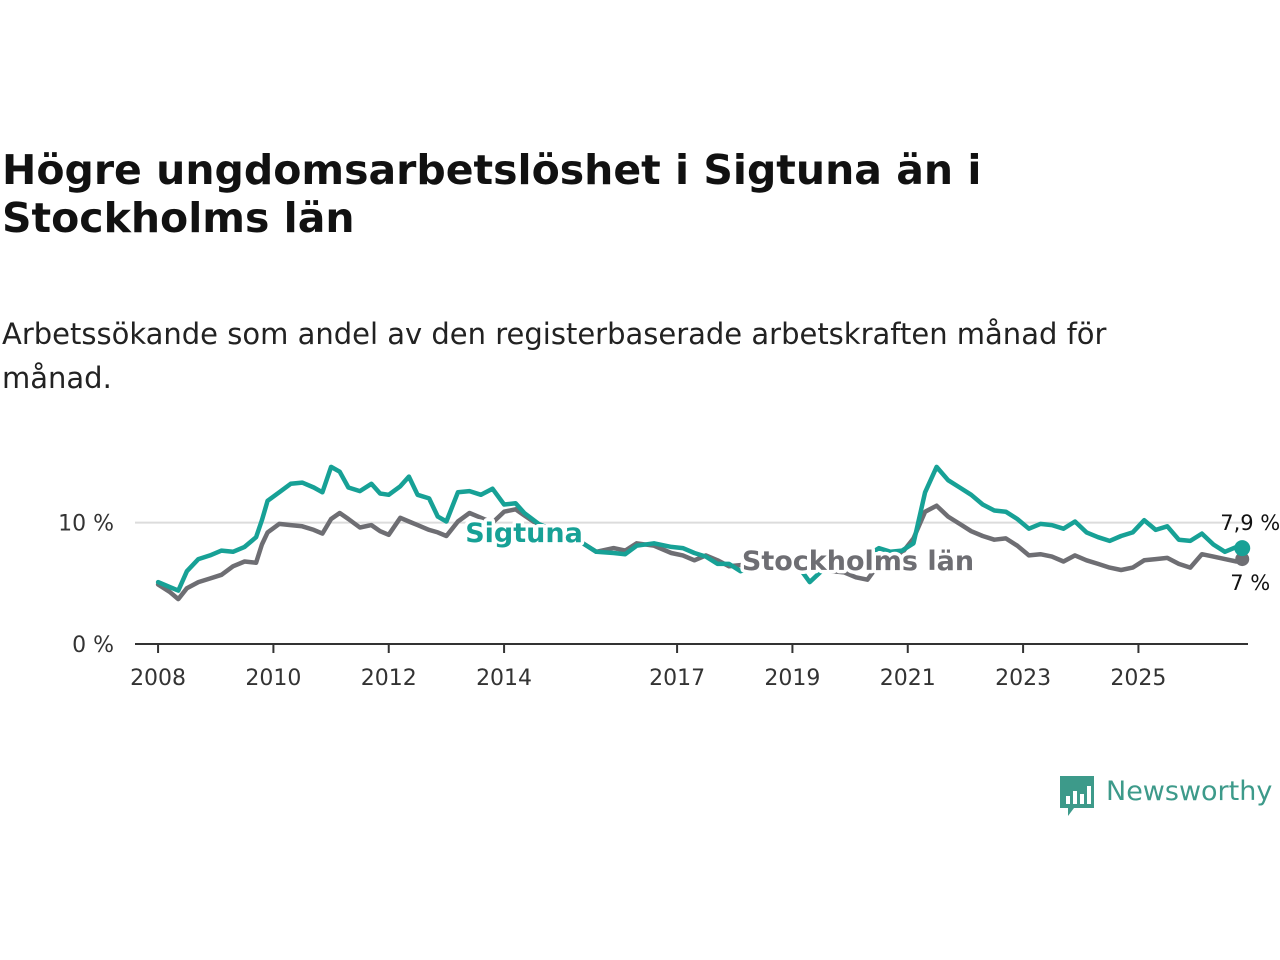  I want to click on x-tick-label: 2012, so click(389, 678).